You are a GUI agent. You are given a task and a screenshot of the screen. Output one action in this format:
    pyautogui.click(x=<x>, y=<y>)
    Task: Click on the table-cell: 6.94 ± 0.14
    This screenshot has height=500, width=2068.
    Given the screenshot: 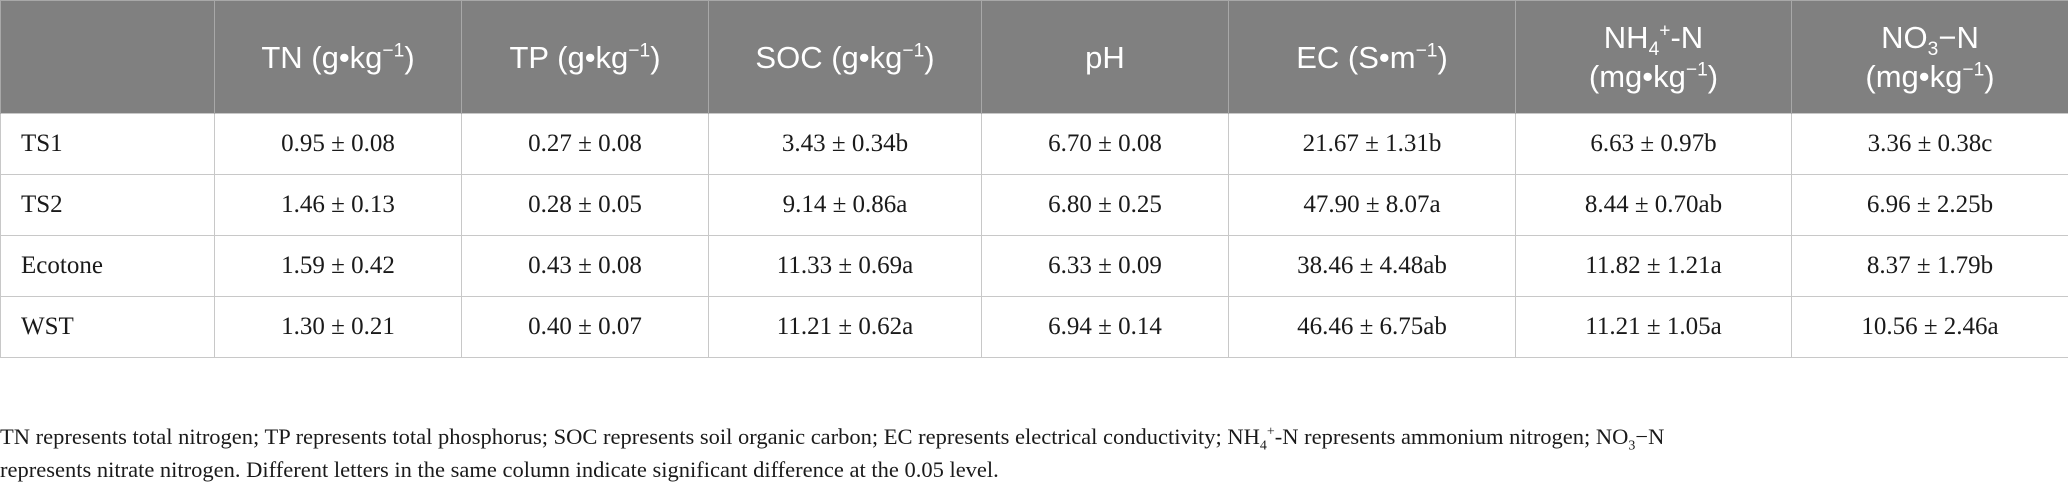 What is the action you would take?
    pyautogui.click(x=1105, y=327)
    